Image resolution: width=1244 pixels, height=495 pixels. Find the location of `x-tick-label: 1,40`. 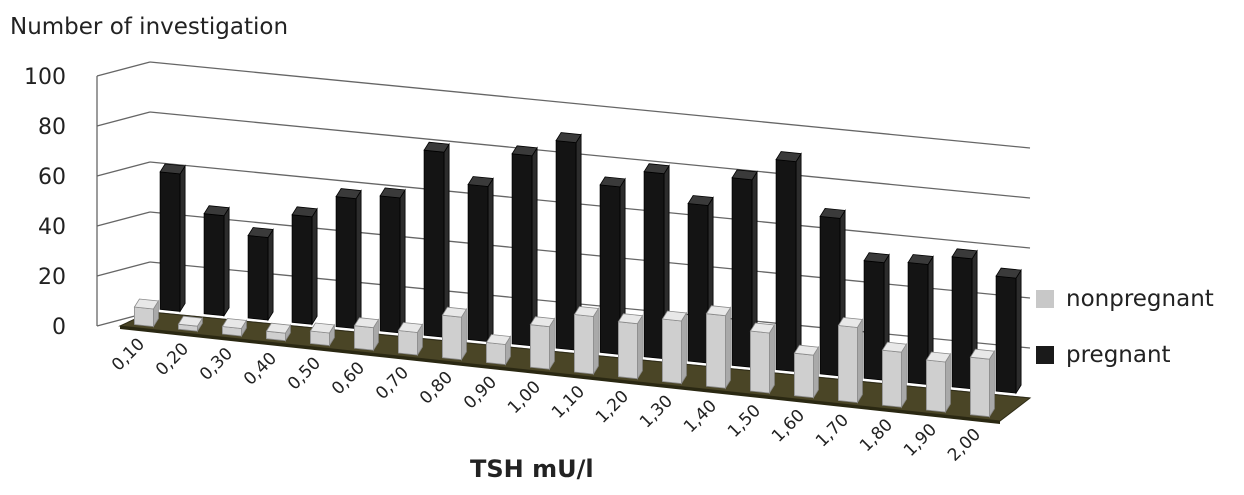

x-tick-label: 1,40 is located at coordinates (700, 416).